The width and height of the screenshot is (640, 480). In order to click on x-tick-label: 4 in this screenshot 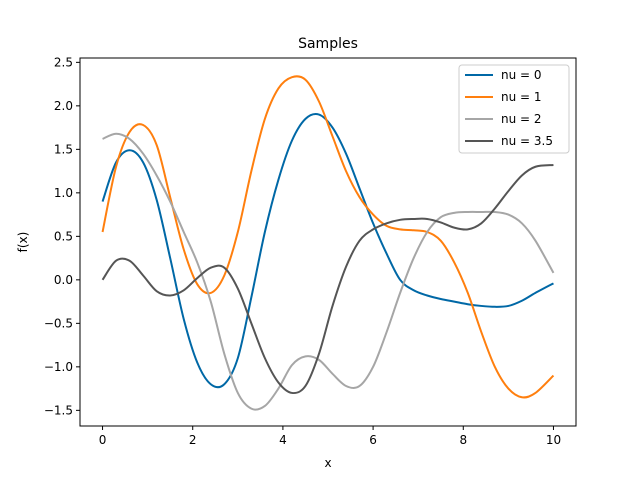, I will do `click(283, 440)`.